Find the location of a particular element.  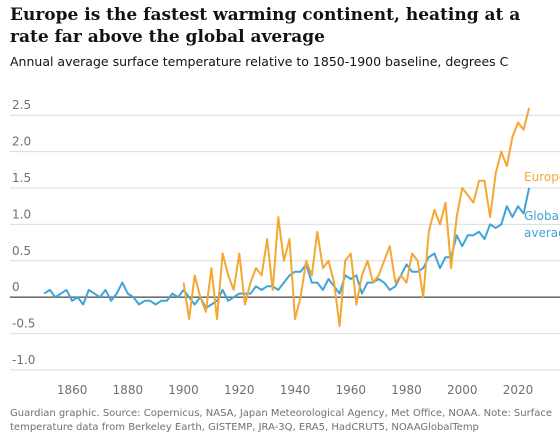

x-tick-label: 1900 is located at coordinates (183, 390).